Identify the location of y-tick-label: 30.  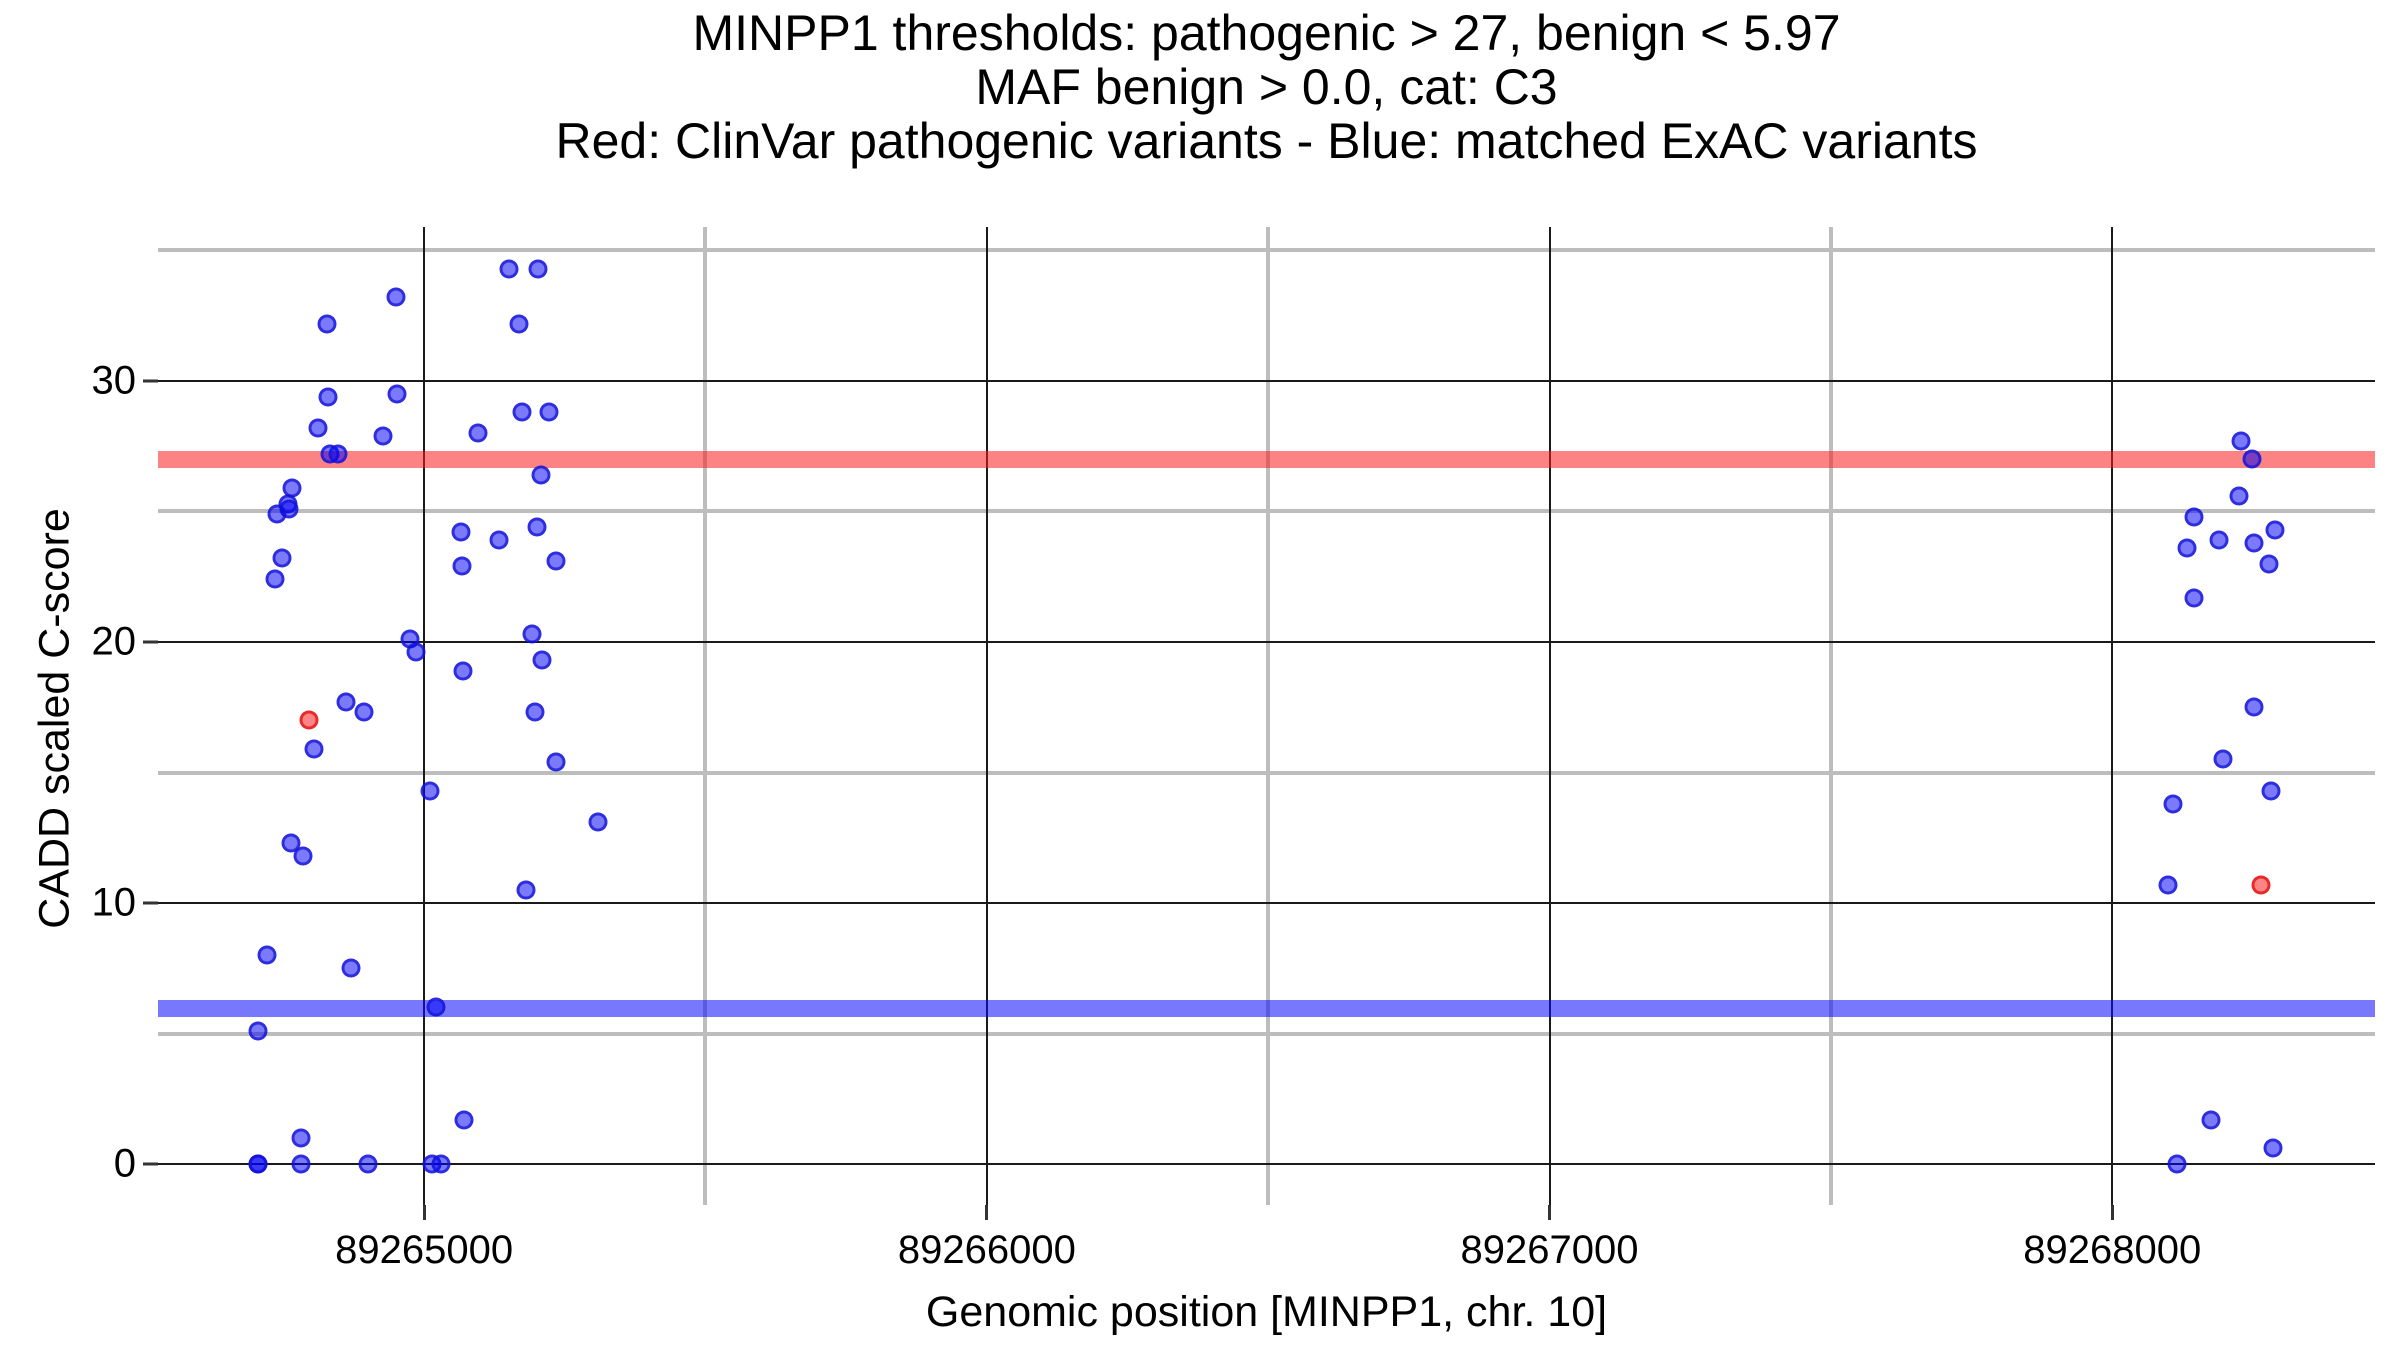
(114, 380).